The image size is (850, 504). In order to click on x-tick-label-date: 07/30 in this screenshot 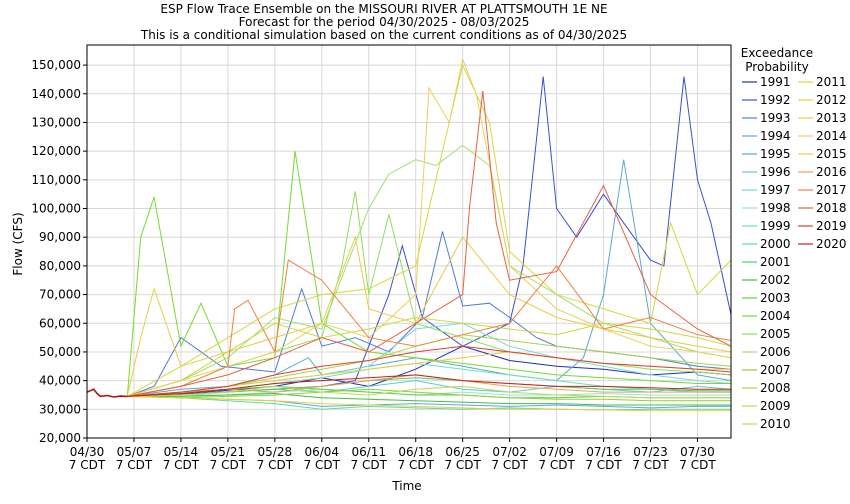, I will do `click(697, 452)`.